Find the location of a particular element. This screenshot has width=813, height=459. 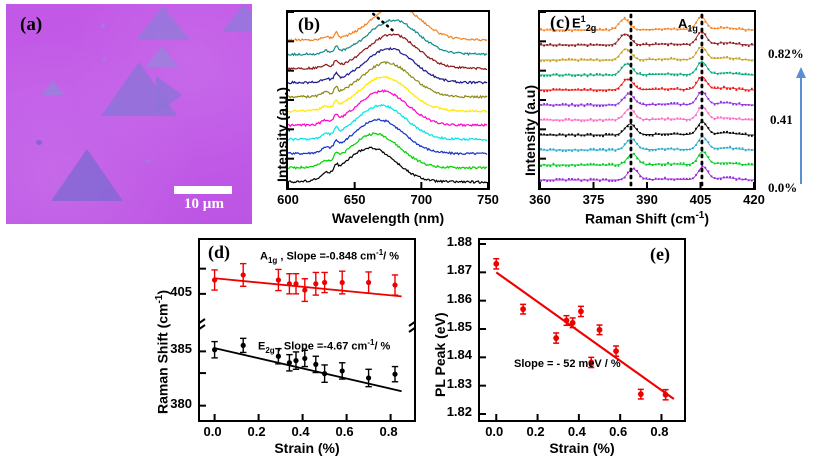

strain-arrow-icon is located at coordinates (801, 125).